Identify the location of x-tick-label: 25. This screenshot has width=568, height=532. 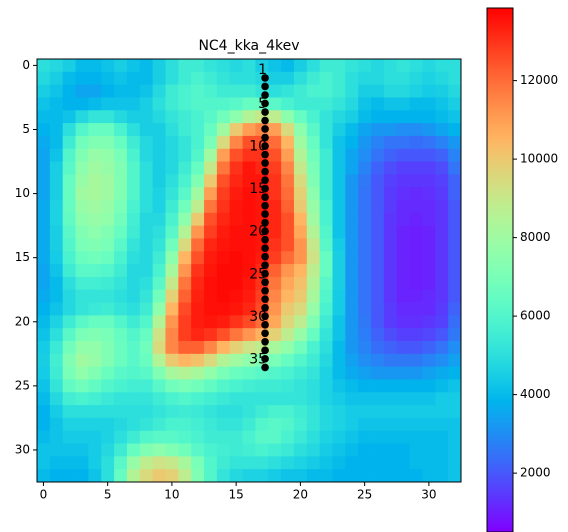
(364, 495).